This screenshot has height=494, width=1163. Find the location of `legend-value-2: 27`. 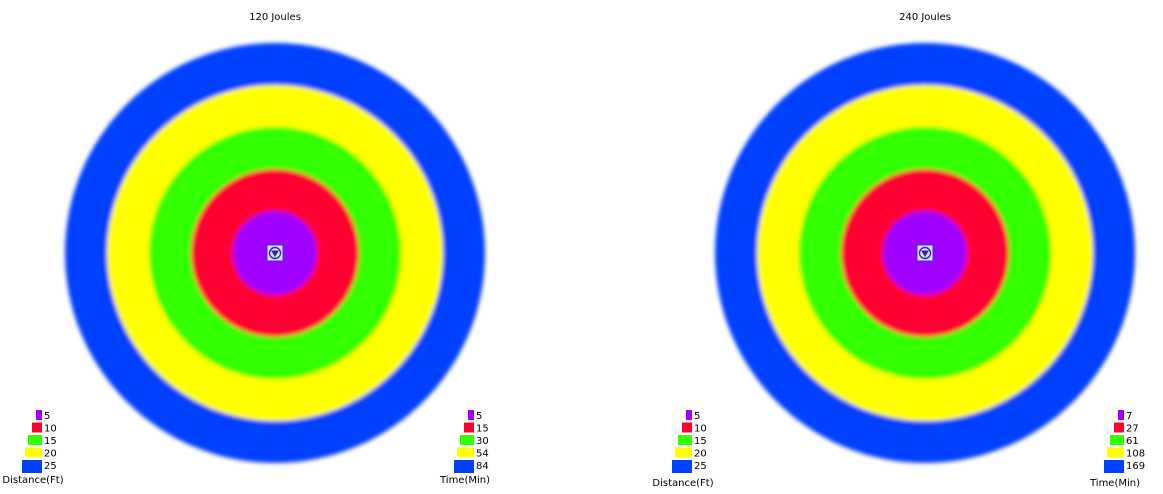

legend-value-2: 27 is located at coordinates (1132, 429).